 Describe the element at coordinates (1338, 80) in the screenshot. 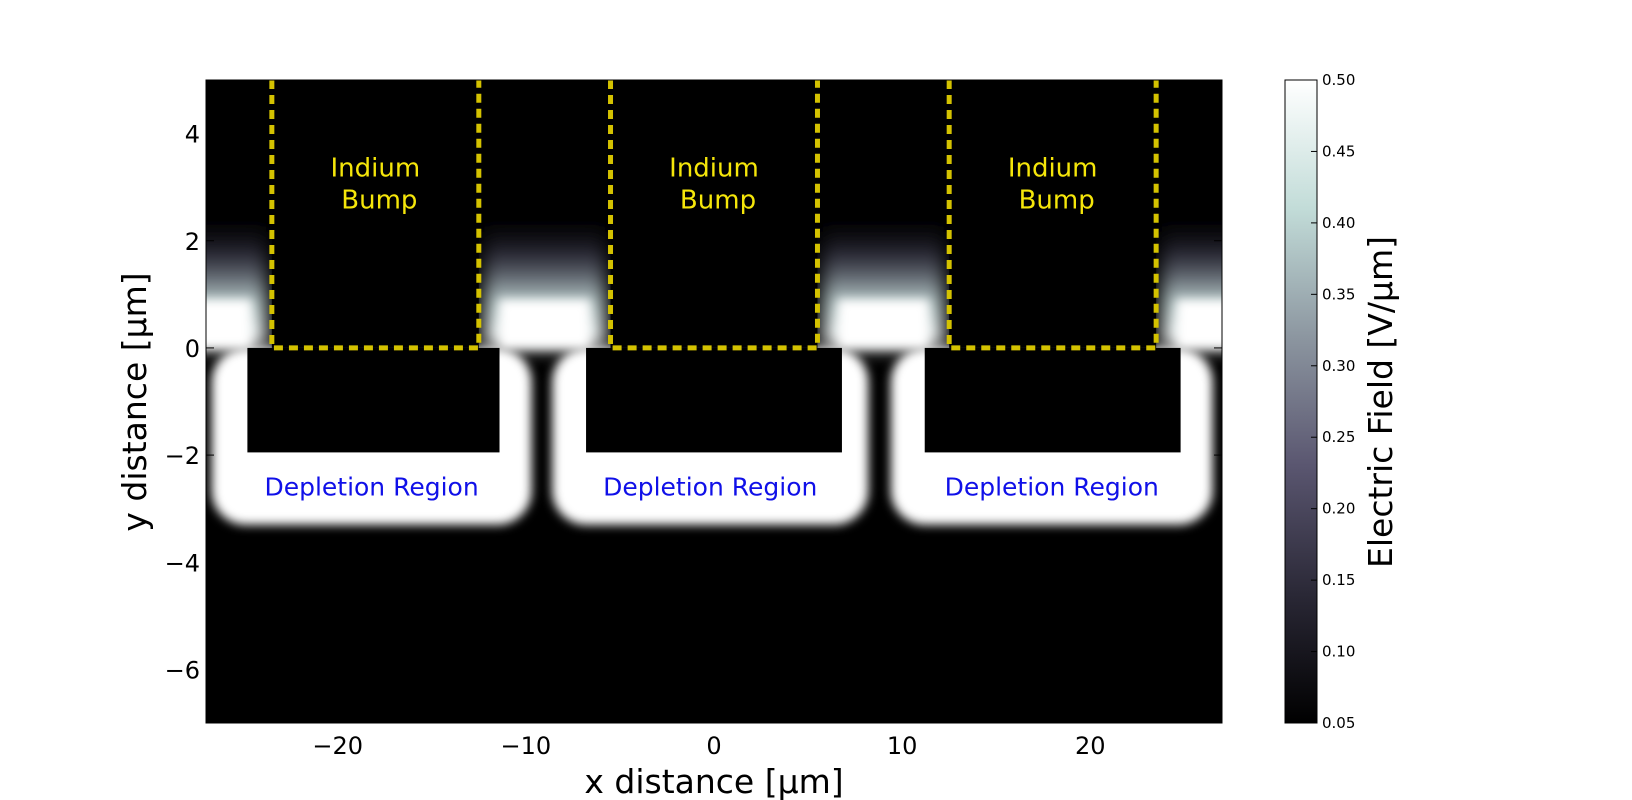

I see `colorbar-tick-label: 0.50` at that location.